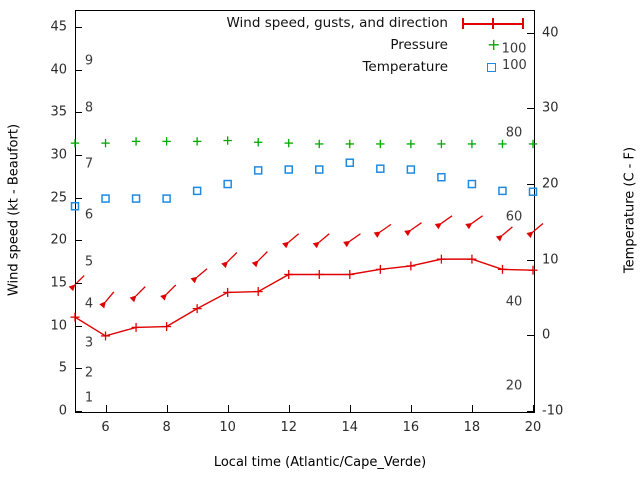  Describe the element at coordinates (550, 184) in the screenshot. I see `y-axis-right-tick-label: 20` at that location.